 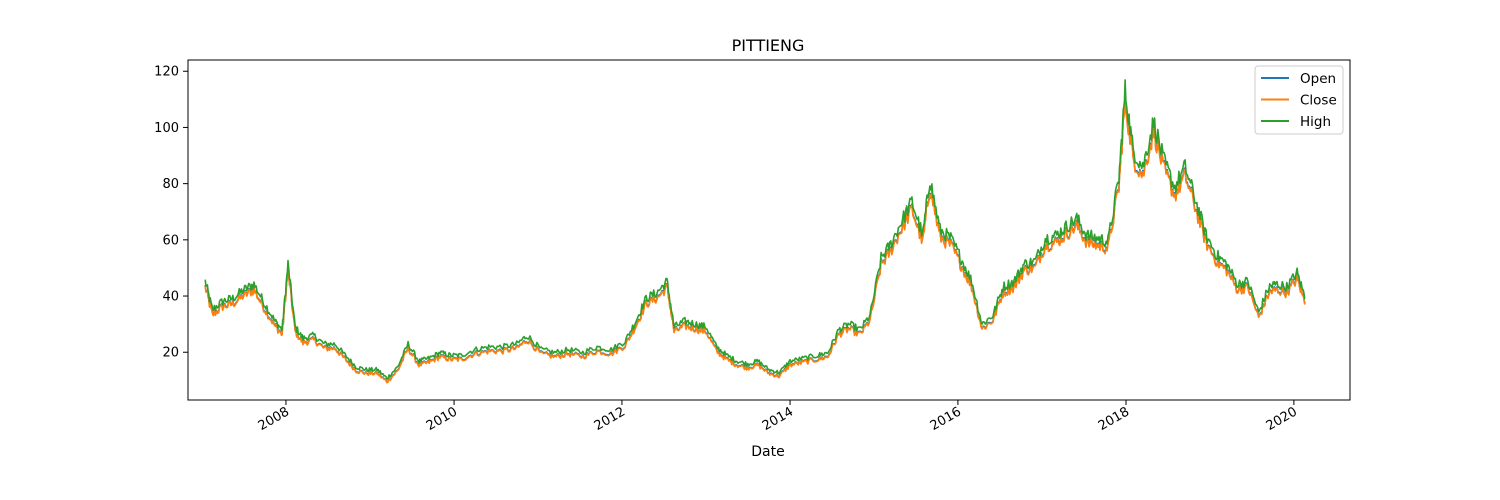 What do you see at coordinates (166, 72) in the screenshot?
I see `y-tick-label: 120` at bounding box center [166, 72].